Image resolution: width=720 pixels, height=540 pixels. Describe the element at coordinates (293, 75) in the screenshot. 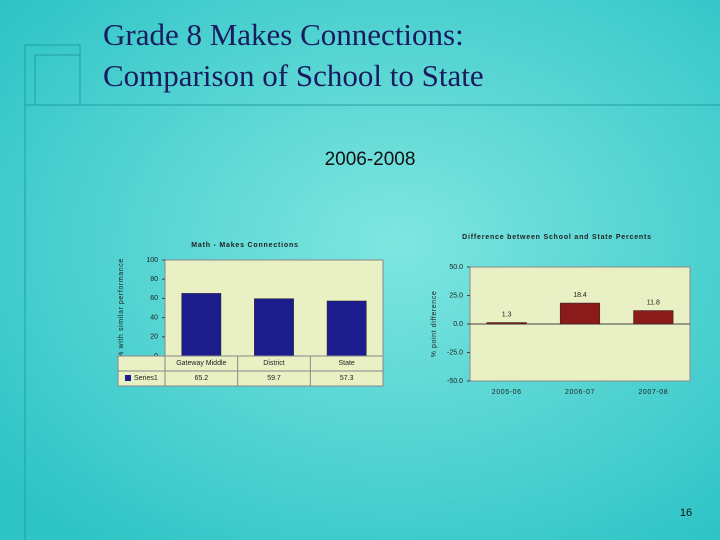

I see `title-line: Comparison of School to State` at that location.